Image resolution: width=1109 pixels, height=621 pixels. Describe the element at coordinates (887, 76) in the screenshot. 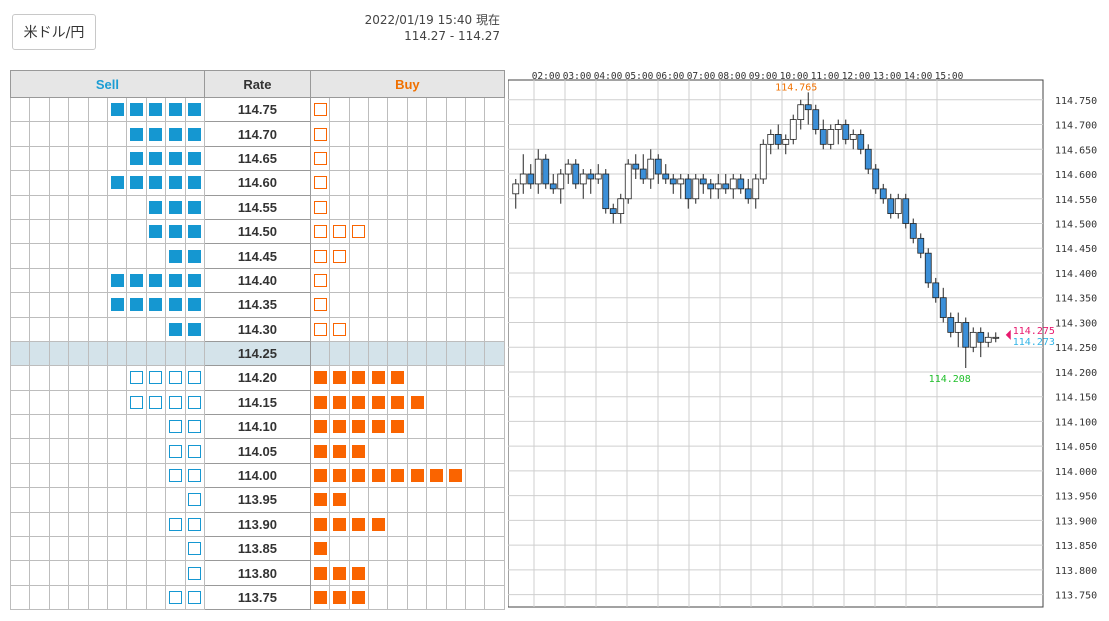

I see `x-axis-tick-label: 13:00` at that location.